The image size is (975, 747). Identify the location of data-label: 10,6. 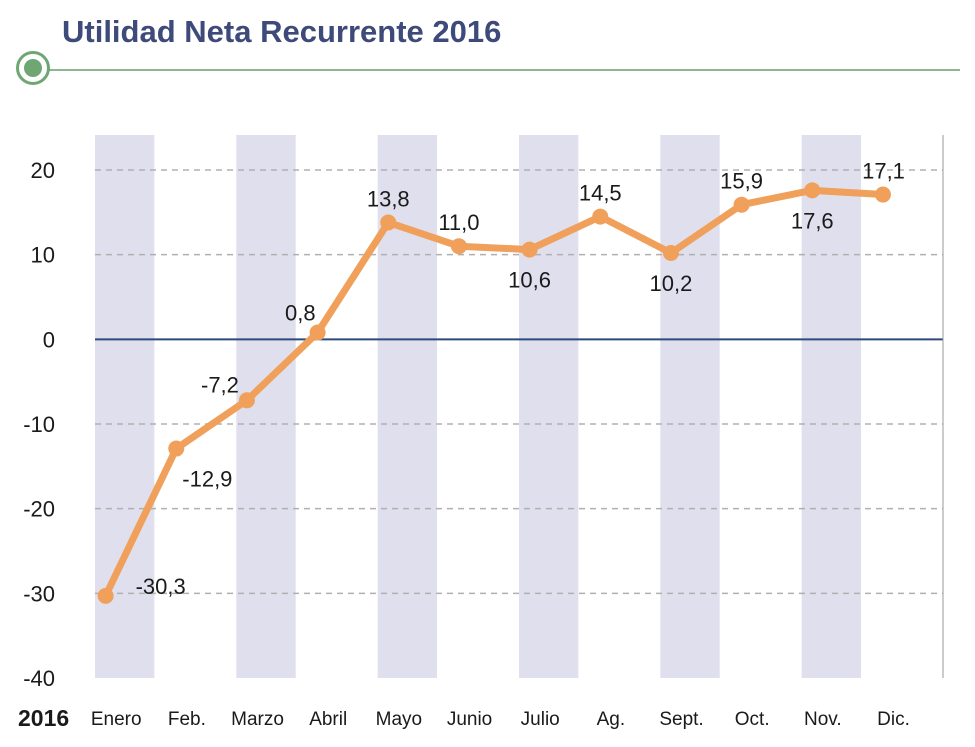
(529, 280).